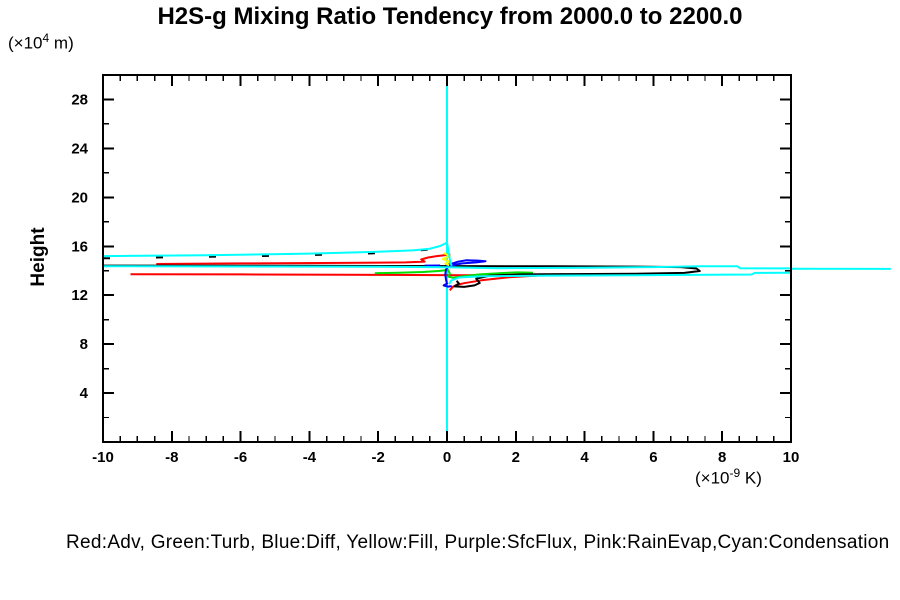  Describe the element at coordinates (735, 473) in the screenshot. I see `x-unit-exponent: -9` at that location.